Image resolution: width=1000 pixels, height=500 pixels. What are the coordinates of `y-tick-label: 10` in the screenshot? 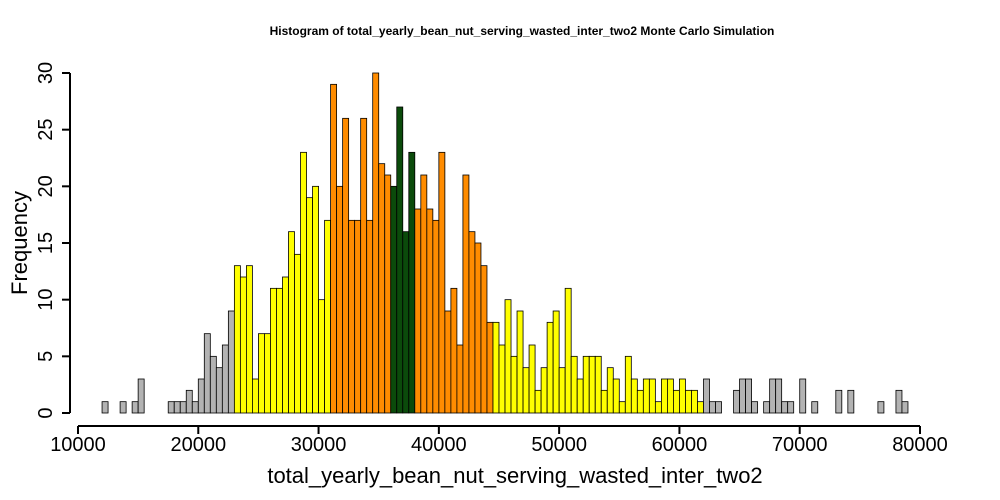 It's located at (46, 300).